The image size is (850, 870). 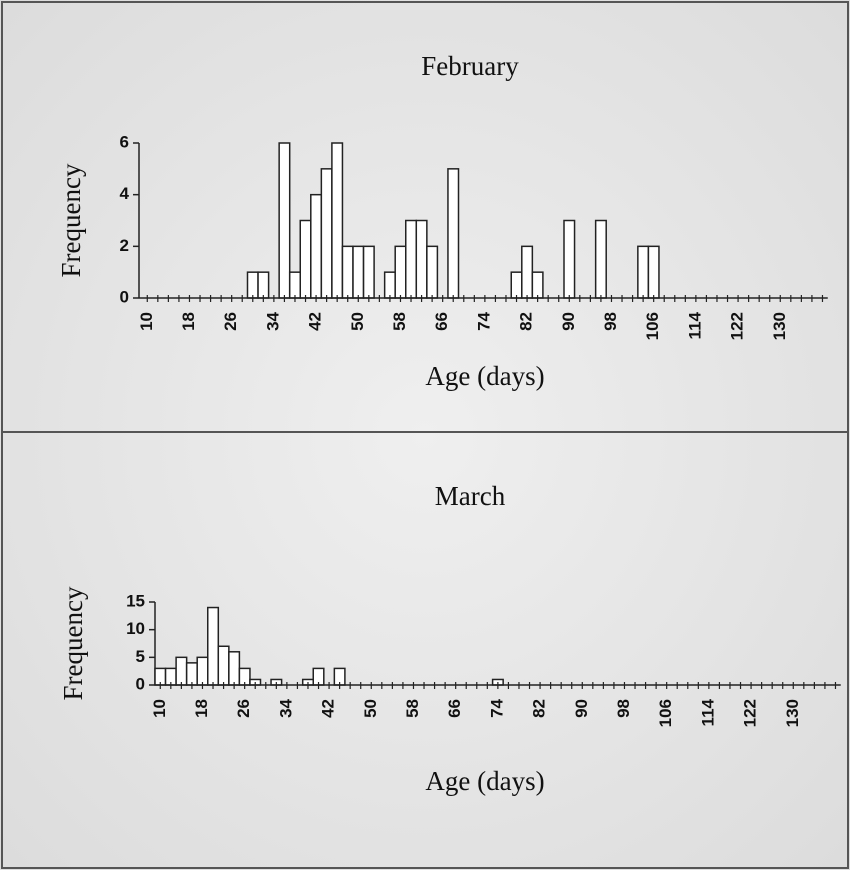 What do you see at coordinates (124, 245) in the screenshot?
I see `y-tick-label: 2` at bounding box center [124, 245].